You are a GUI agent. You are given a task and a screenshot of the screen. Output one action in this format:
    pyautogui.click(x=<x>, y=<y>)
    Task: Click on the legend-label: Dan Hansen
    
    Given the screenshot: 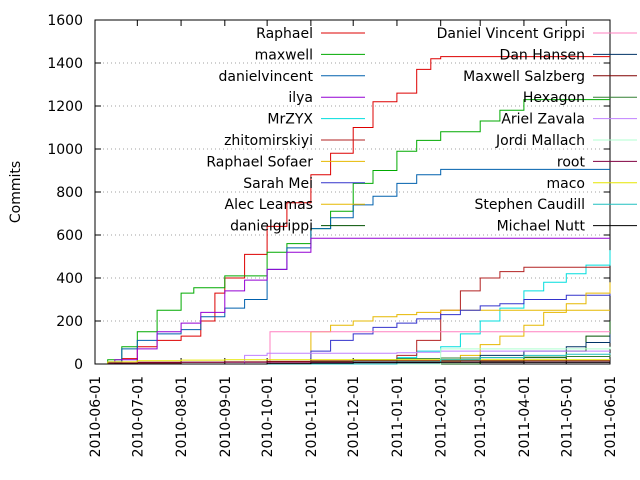 What is the action you would take?
    pyautogui.click(x=542, y=55)
    